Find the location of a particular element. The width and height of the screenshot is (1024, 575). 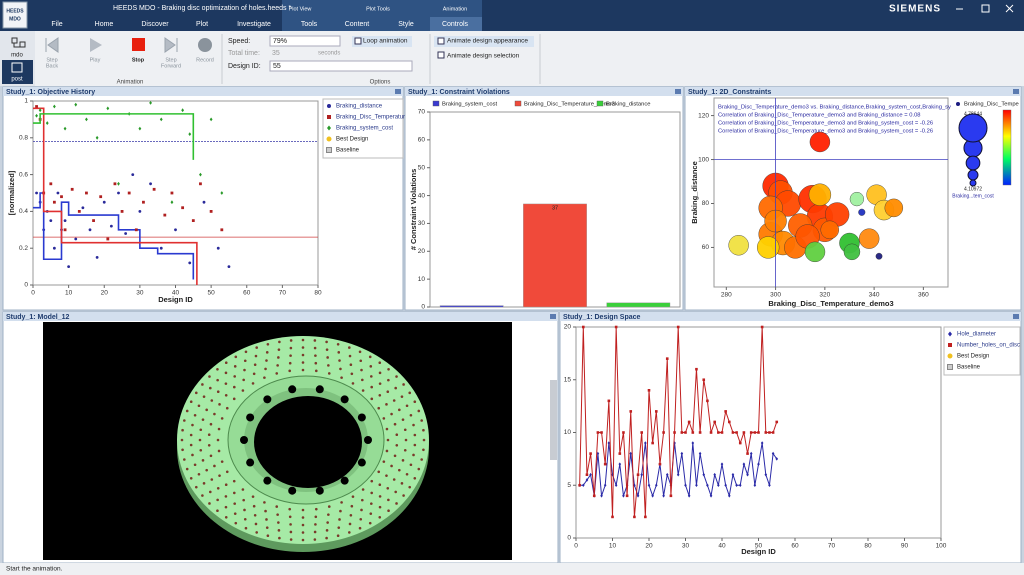

appearance-toggle is located at coordinates (484, 41).